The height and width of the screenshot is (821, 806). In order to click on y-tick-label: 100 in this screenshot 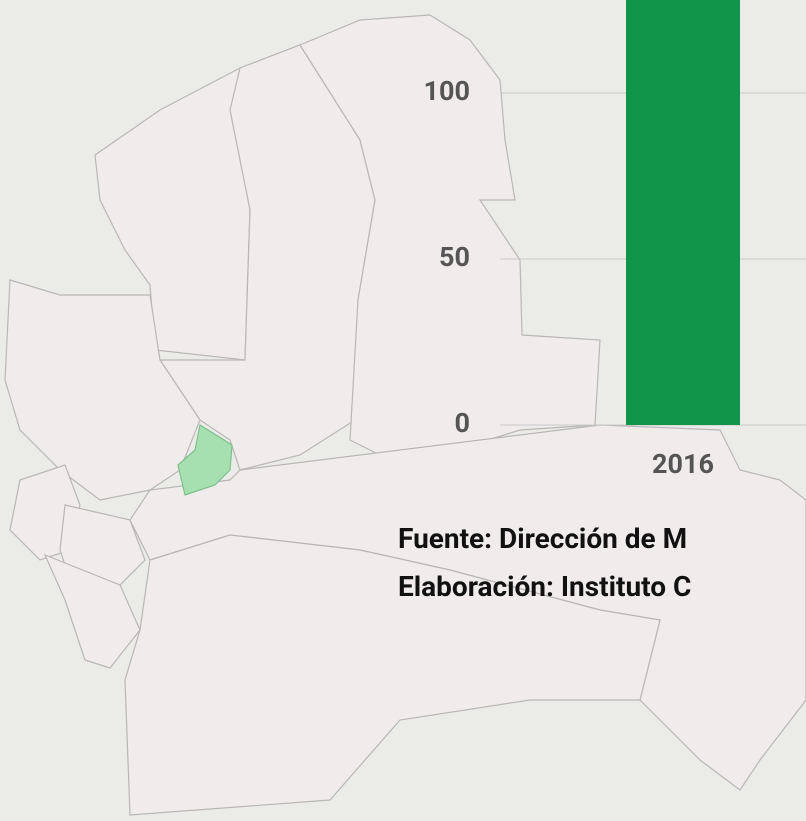, I will do `click(447, 91)`.